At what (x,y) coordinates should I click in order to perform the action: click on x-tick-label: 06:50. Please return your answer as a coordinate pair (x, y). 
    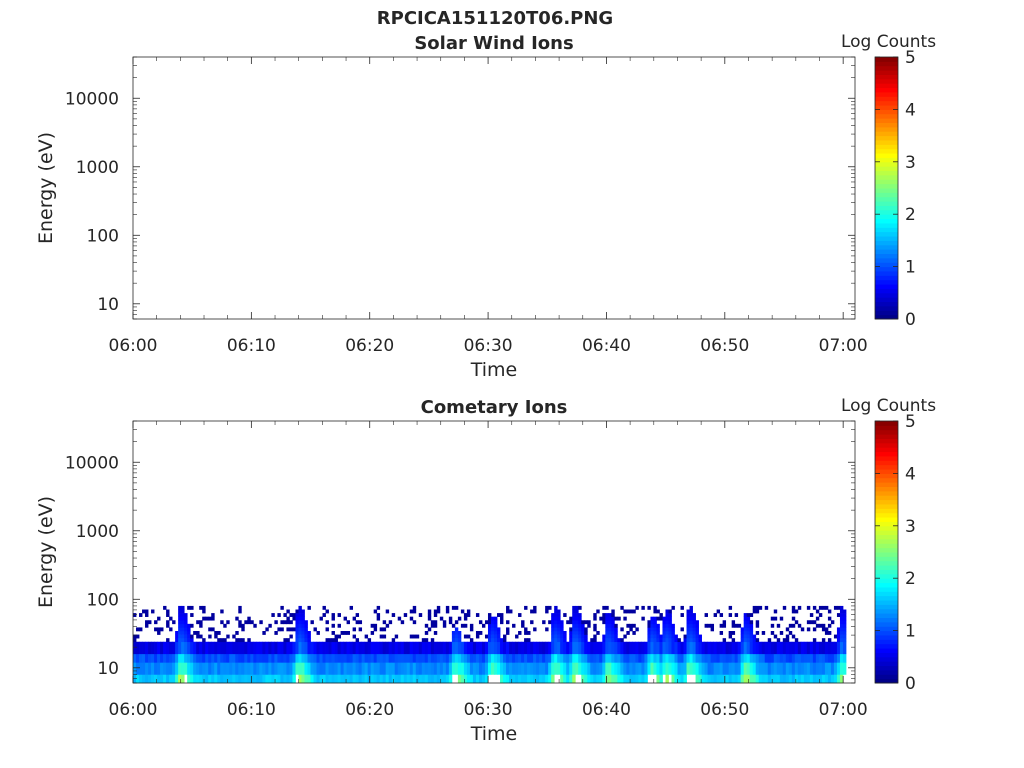
    Looking at the image, I should click on (724, 710).